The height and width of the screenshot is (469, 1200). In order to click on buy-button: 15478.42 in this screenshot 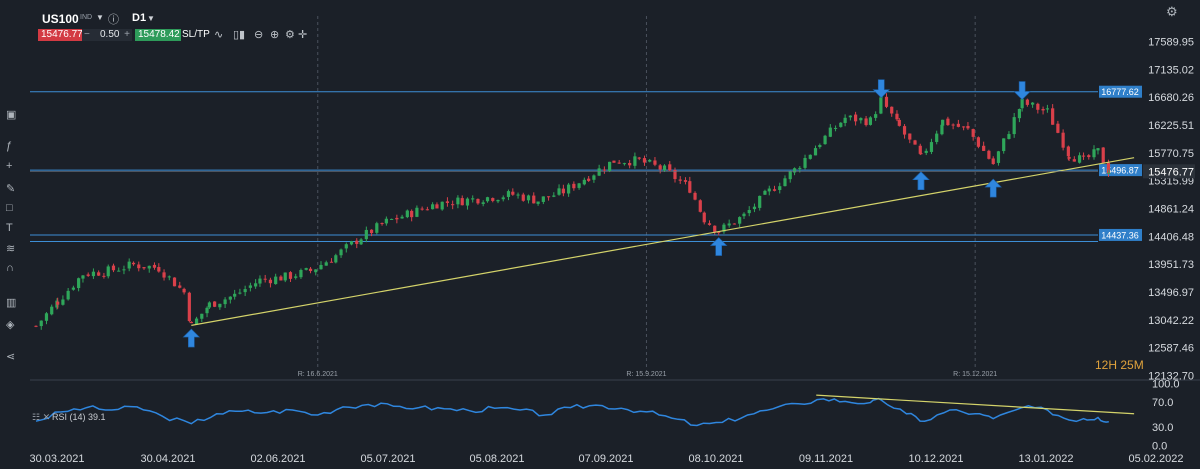, I will do `click(158, 35)`.